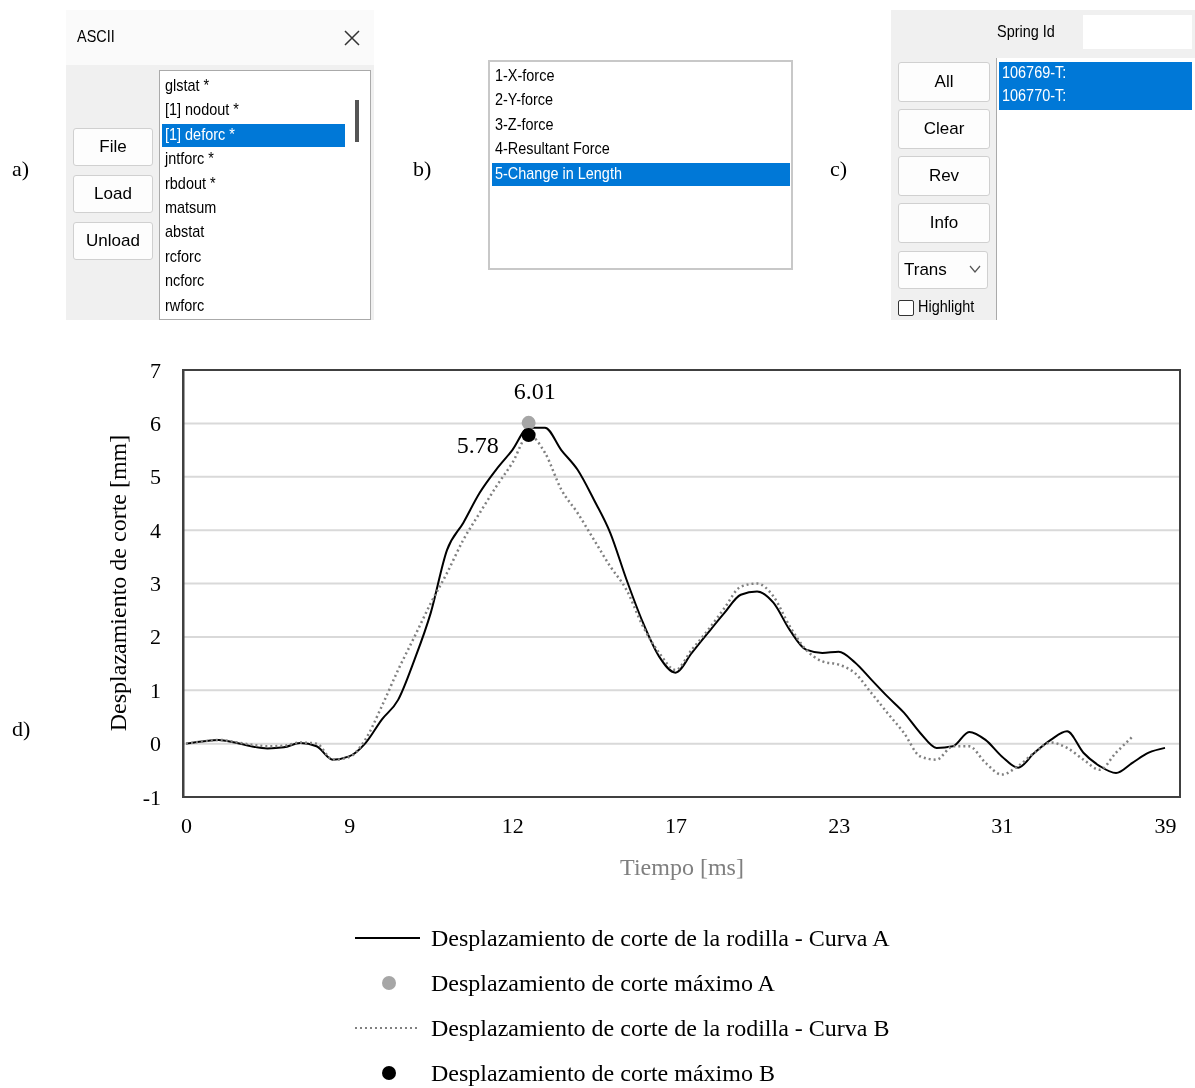 The height and width of the screenshot is (1088, 1195). Describe the element at coordinates (944, 176) in the screenshot. I see `text: Rev` at that location.